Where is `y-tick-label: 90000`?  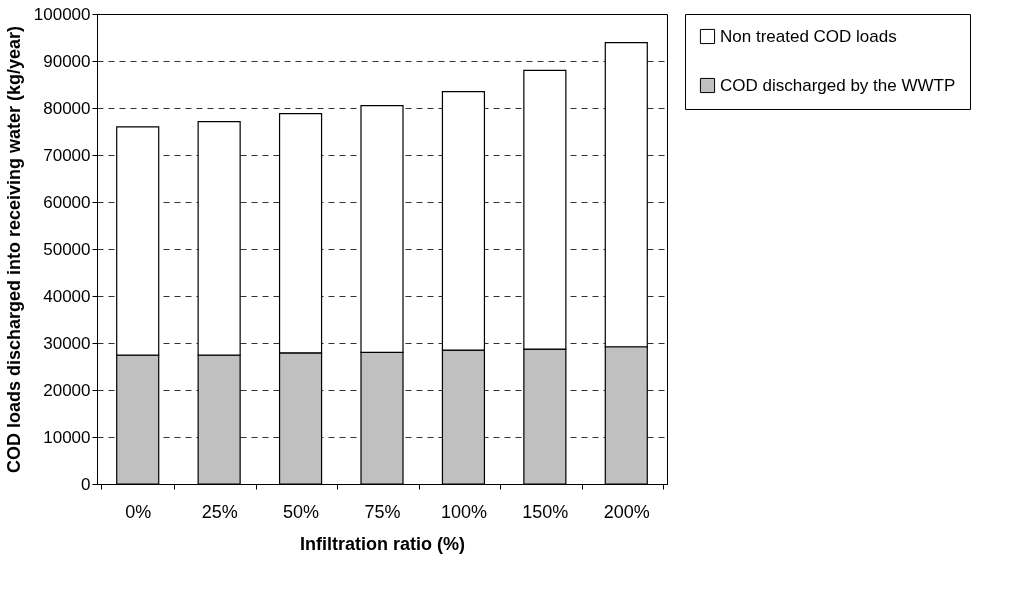
y-tick-label: 90000 is located at coordinates (67, 61).